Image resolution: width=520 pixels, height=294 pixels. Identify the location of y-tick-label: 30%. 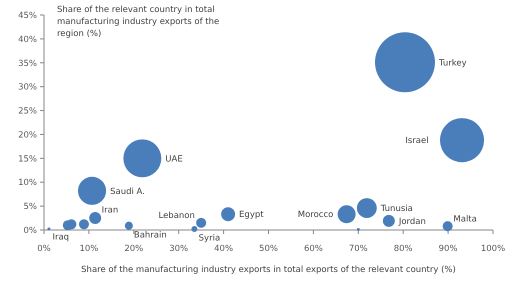
(27, 87).